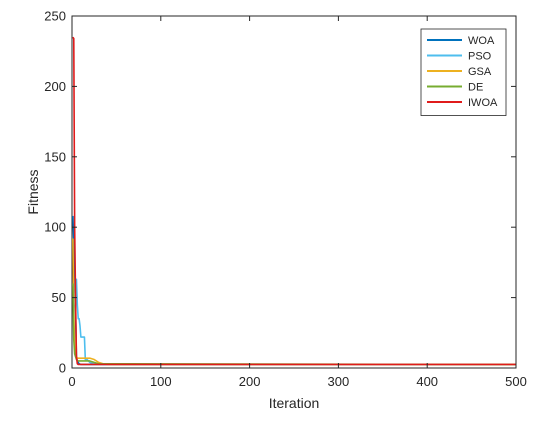  Describe the element at coordinates (55, 86) in the screenshot. I see `y-tick-label: 200` at that location.